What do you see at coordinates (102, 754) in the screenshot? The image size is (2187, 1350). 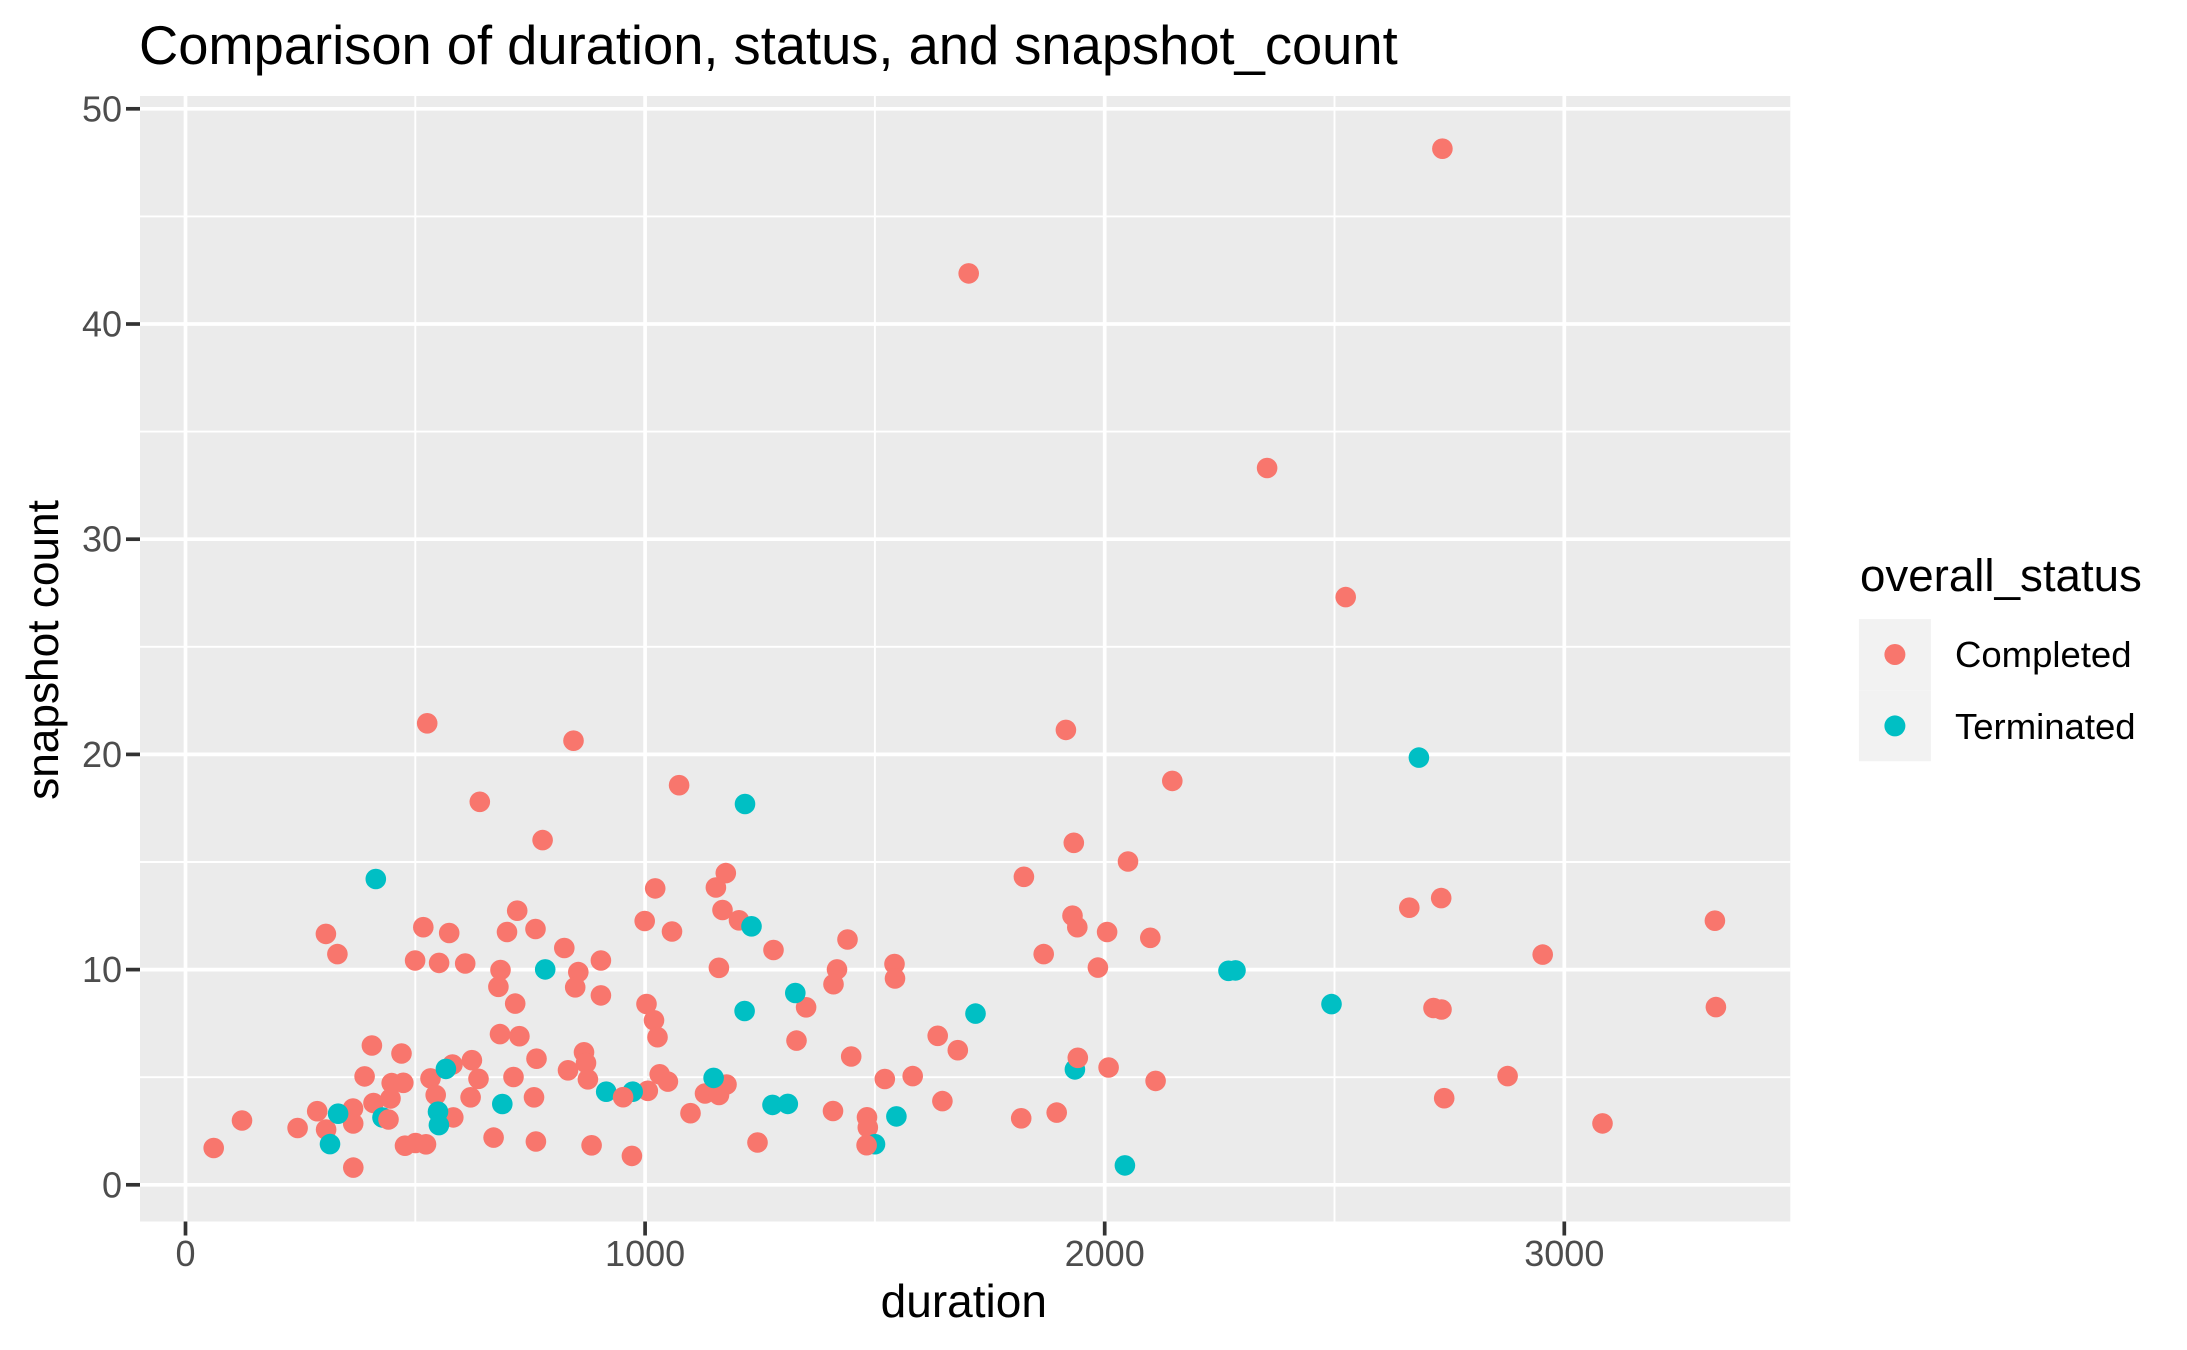 I see `svg-text: 20` at bounding box center [102, 754].